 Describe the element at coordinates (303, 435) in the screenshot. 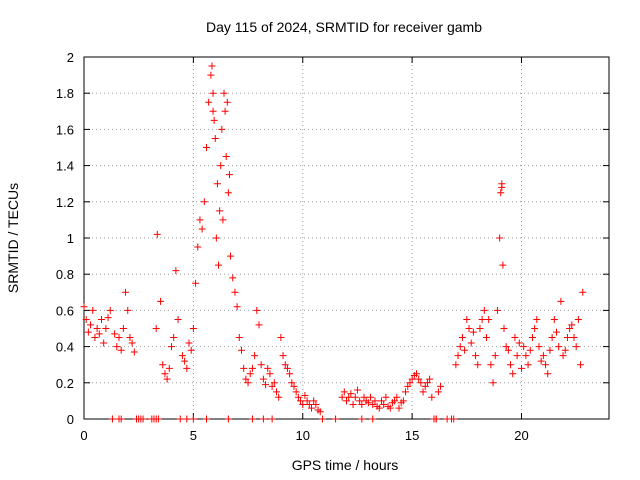

I see `x-tick-label: 10` at that location.